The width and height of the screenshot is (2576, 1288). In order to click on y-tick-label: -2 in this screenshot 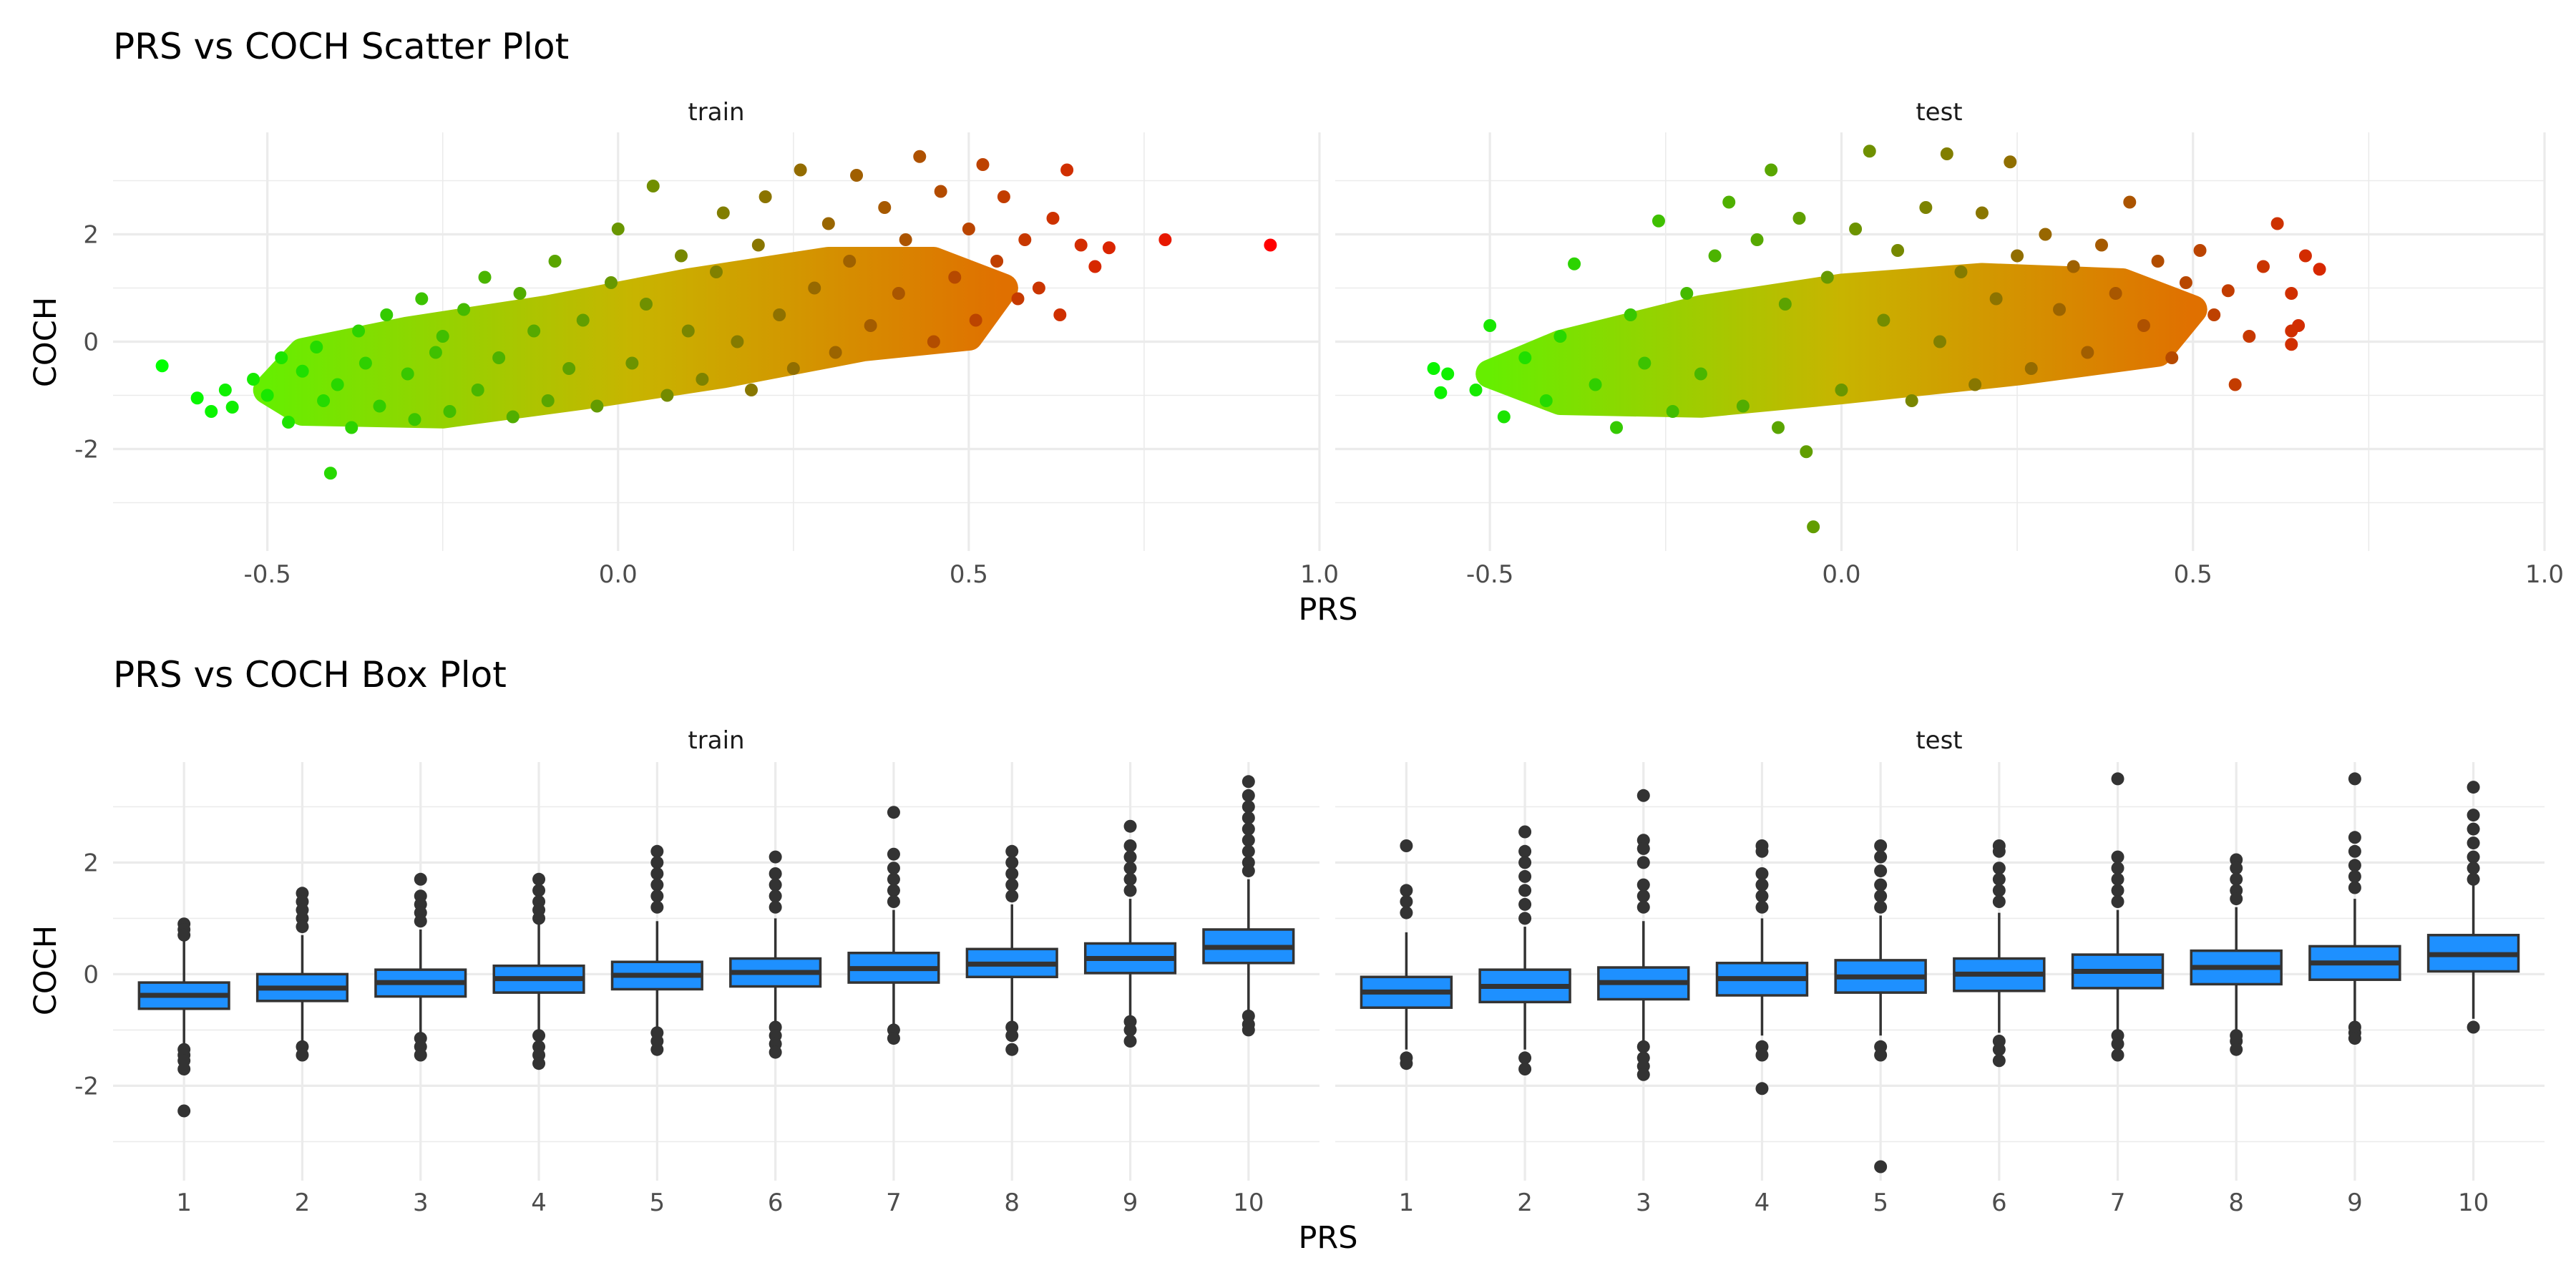, I will do `click(86, 450)`.